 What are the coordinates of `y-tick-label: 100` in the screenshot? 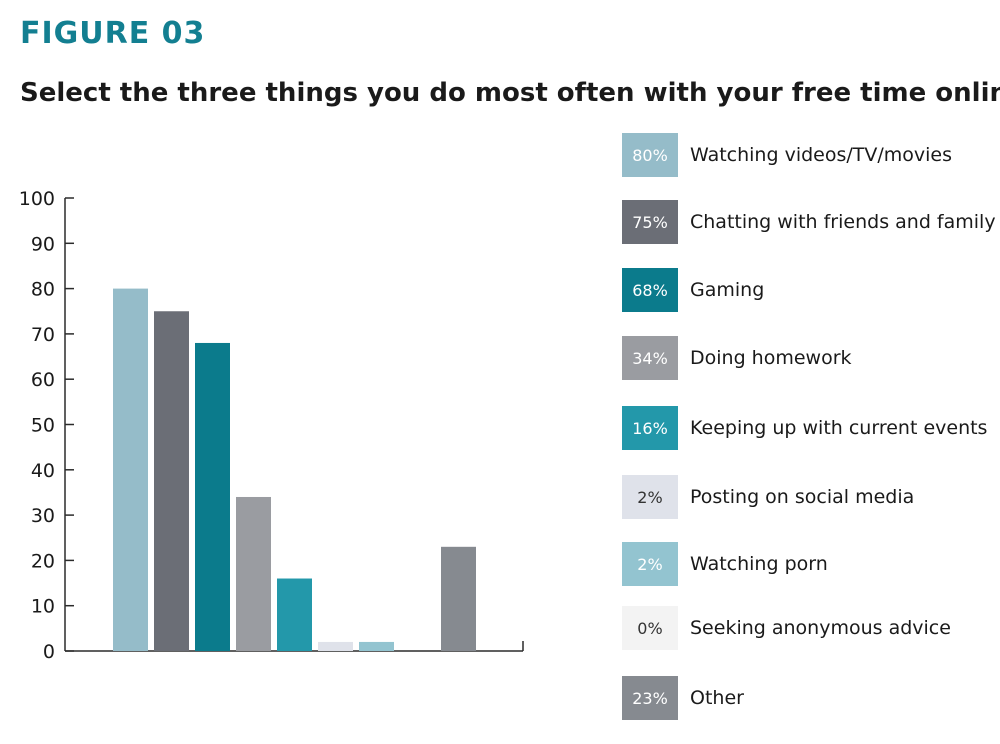 It's located at (37, 199).